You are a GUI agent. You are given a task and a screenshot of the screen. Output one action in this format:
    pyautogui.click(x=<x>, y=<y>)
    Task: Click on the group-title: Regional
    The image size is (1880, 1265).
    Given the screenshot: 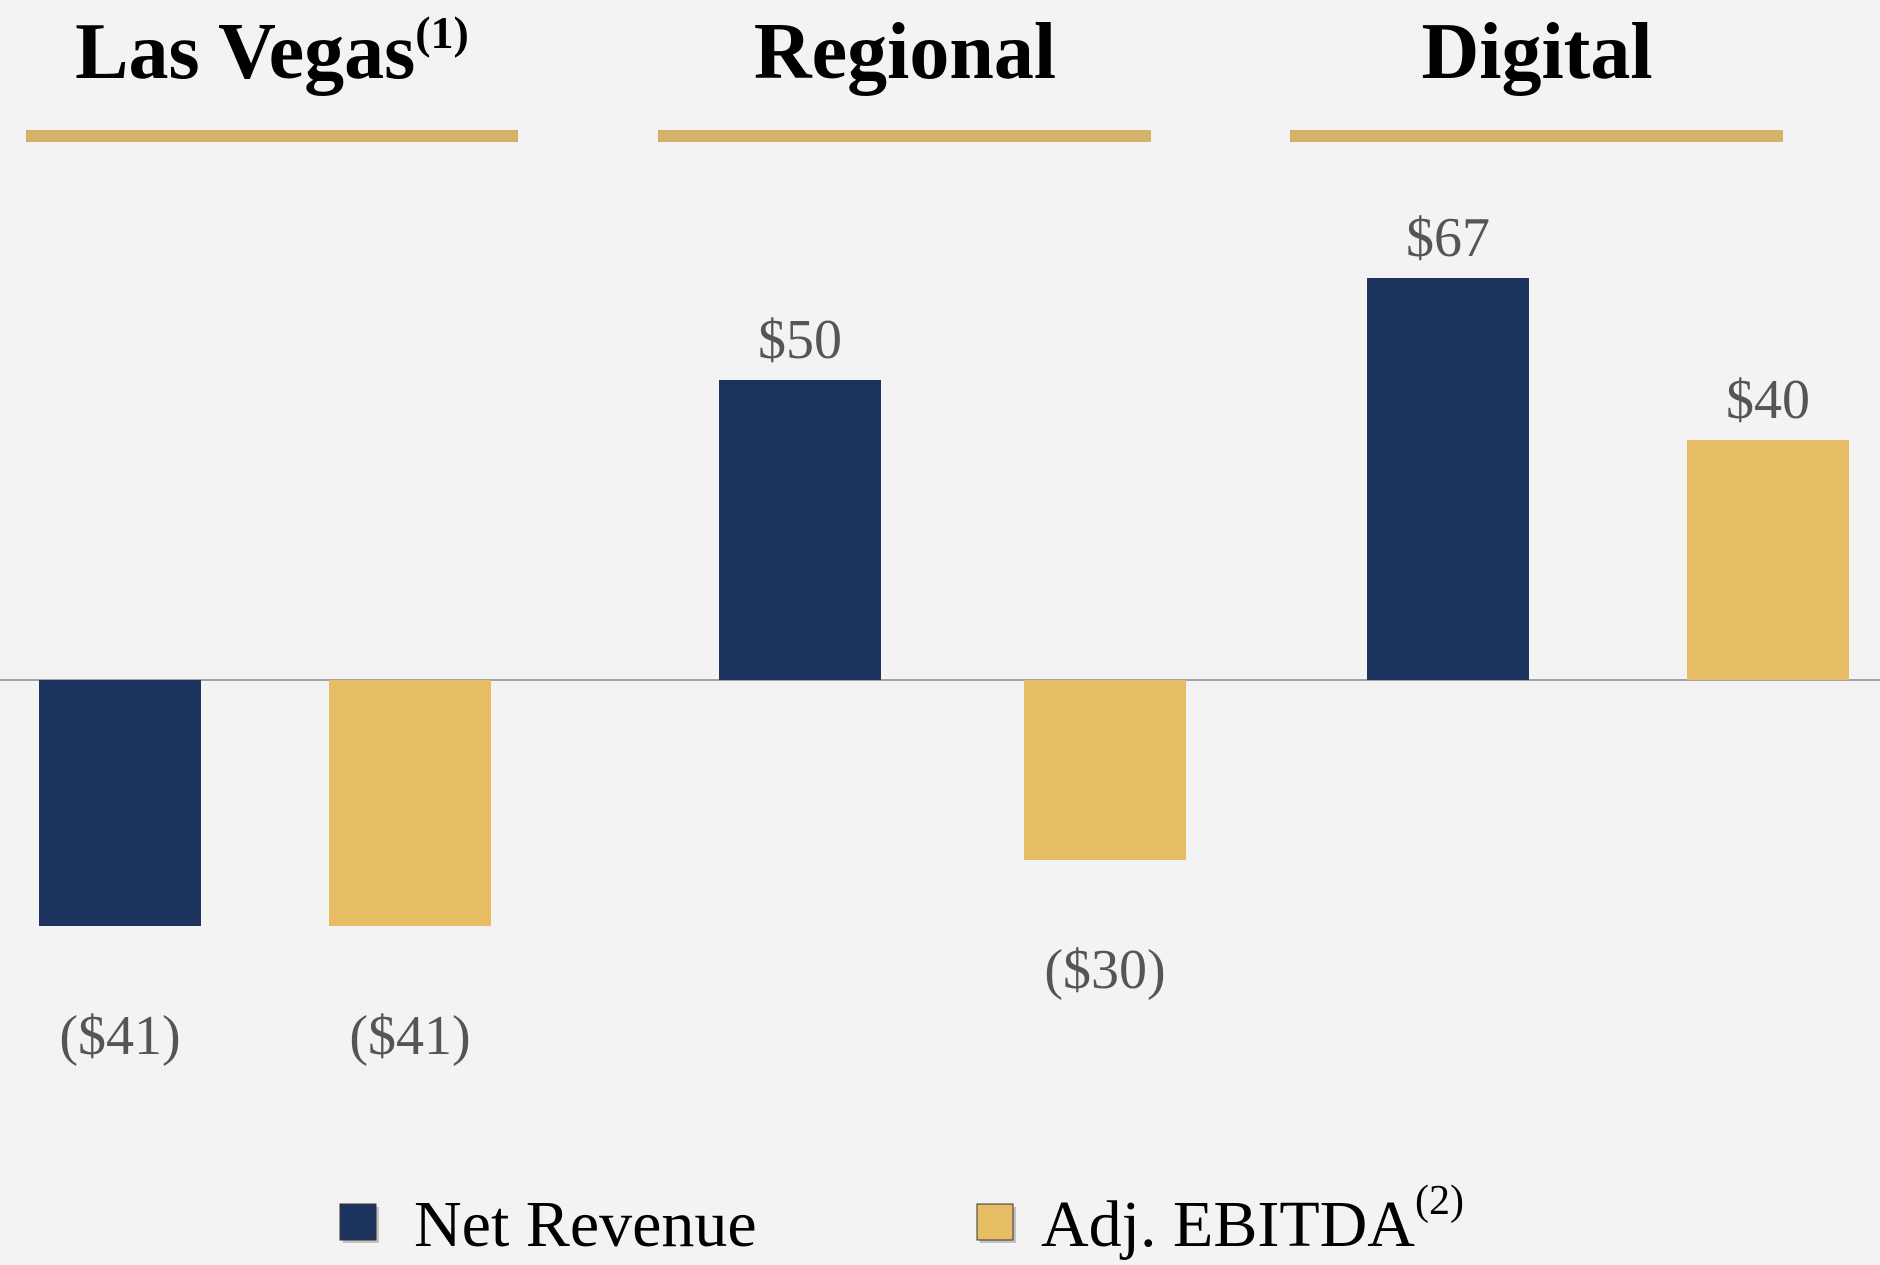 What is the action you would take?
    pyautogui.click(x=905, y=52)
    